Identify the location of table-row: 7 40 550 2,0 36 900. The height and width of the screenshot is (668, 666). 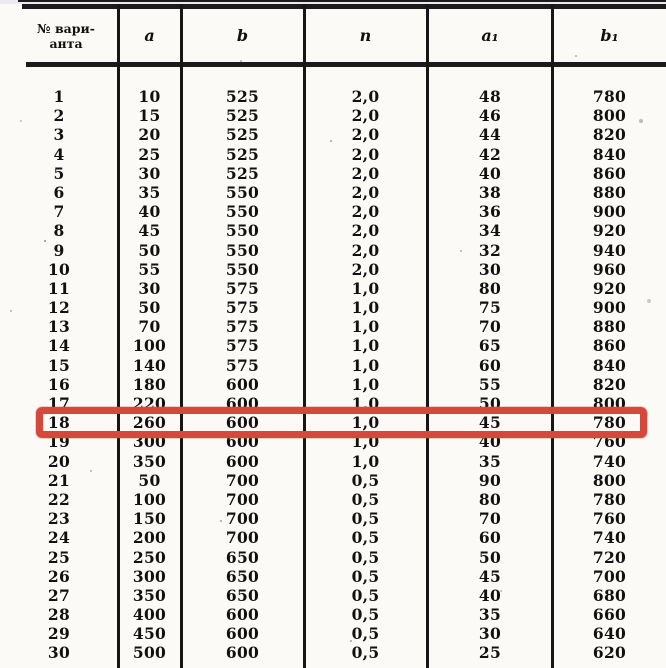
(333, 211).